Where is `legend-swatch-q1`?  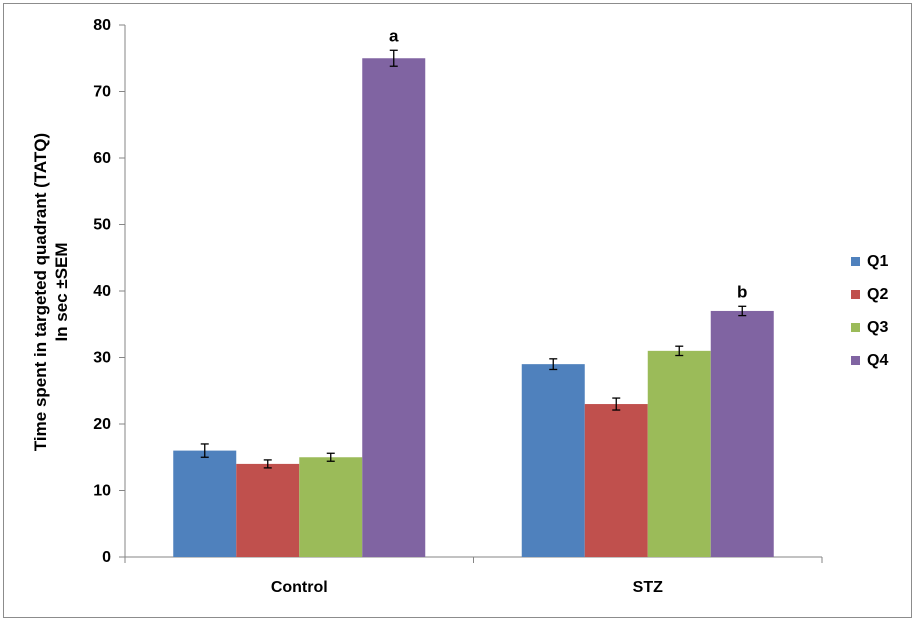
legend-swatch-q1 is located at coordinates (855, 261).